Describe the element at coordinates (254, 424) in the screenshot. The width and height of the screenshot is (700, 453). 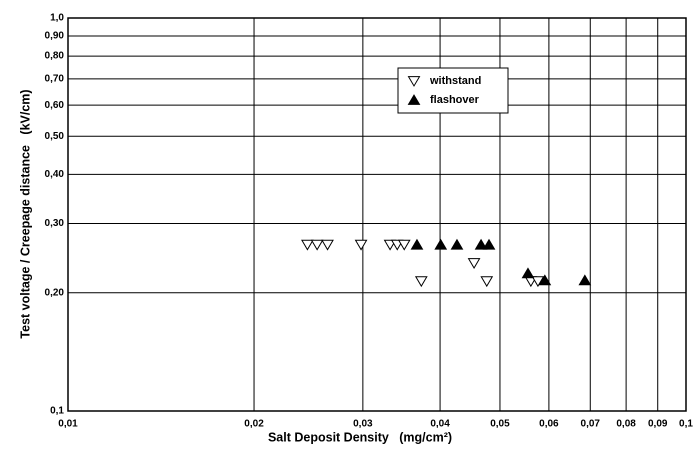
I see `x-tick-label: 0,02` at that location.